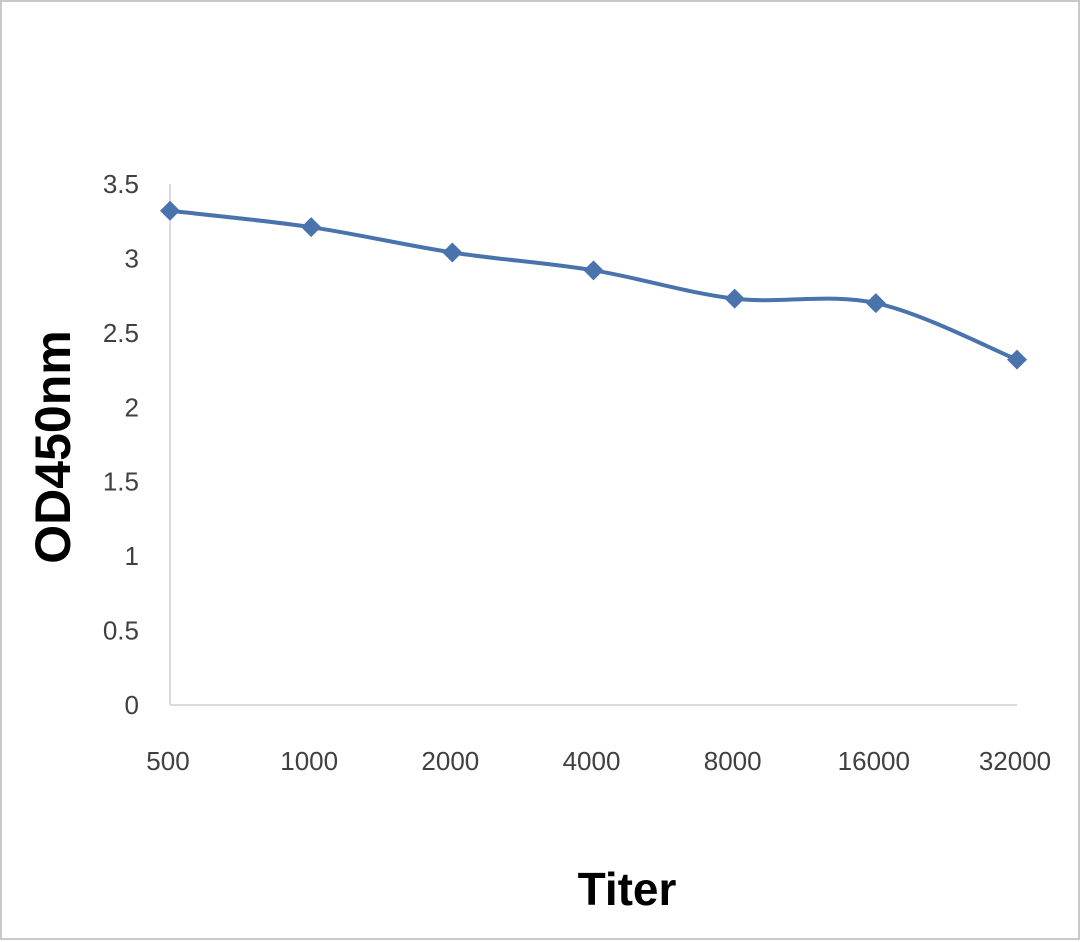 This screenshot has height=942, width=1080. I want to click on y-axis-tick-labels: 0 0.5 1 1.5 2 2.5 3 3.5, so click(121, 444).